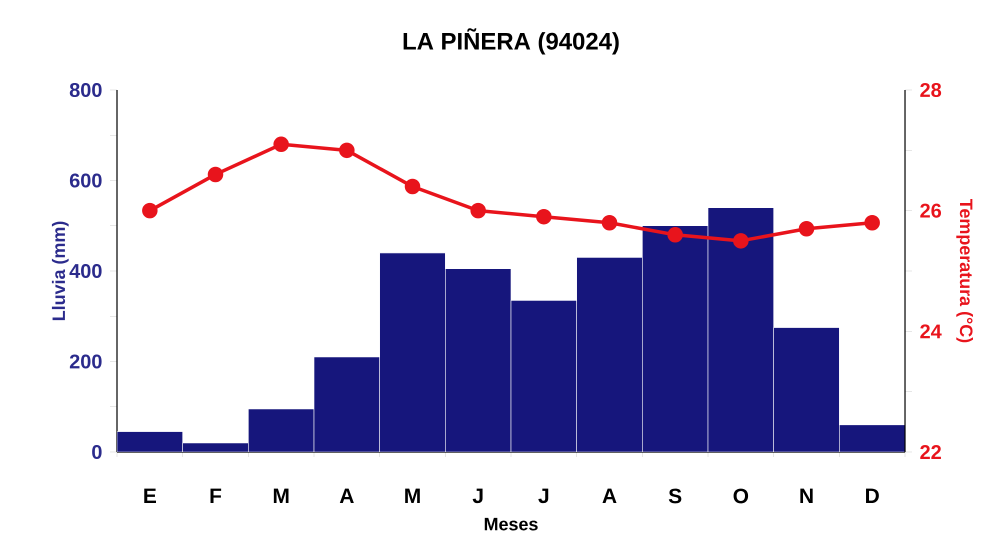 This screenshot has width=995, height=555. I want to click on y2-tick-label: 24, so click(931, 331).